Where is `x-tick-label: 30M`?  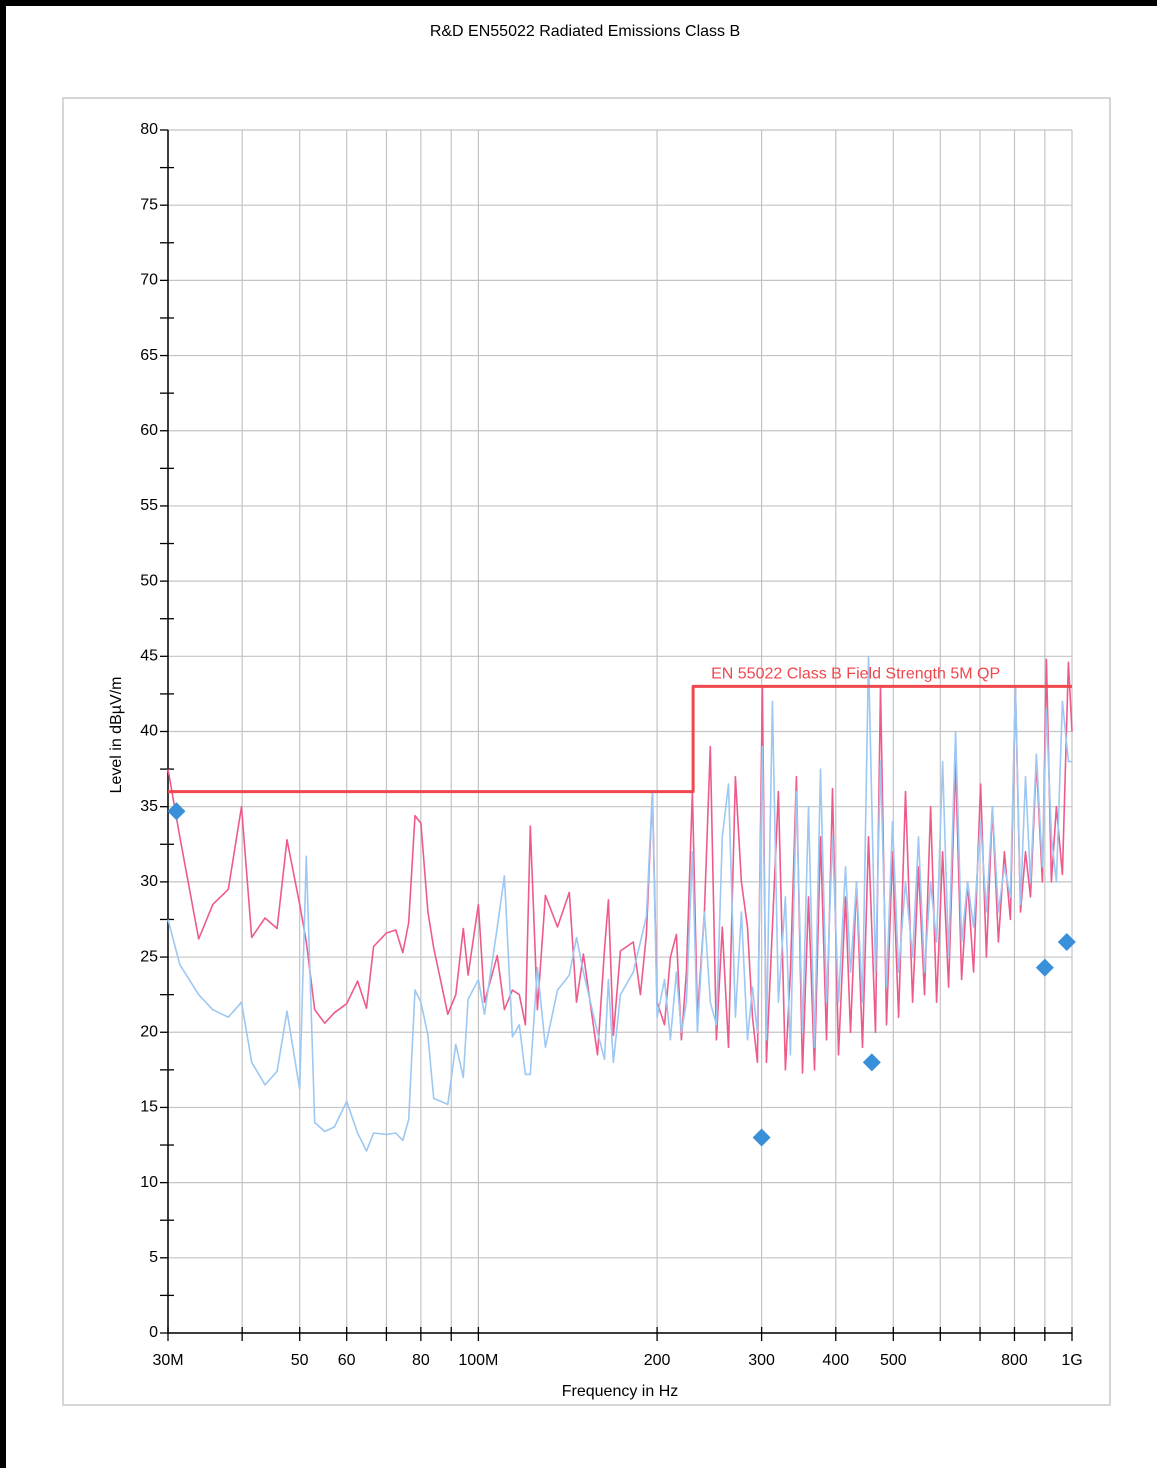 x-tick-label: 30M is located at coordinates (167, 1360).